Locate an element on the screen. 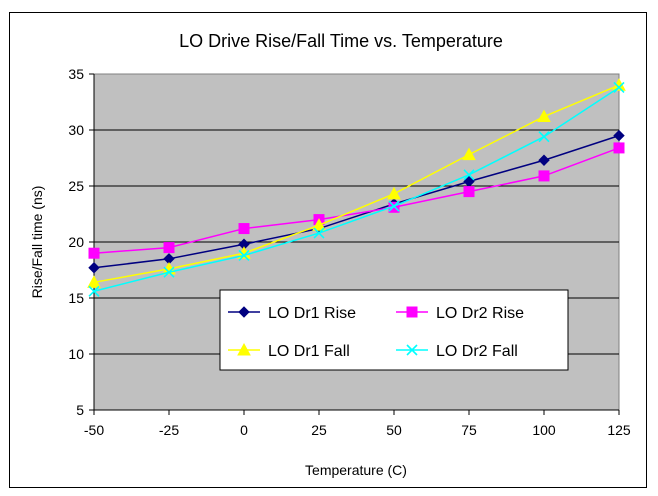 This screenshot has height=496, width=658. legend-label: LO Dr1 Rise is located at coordinates (312, 313).